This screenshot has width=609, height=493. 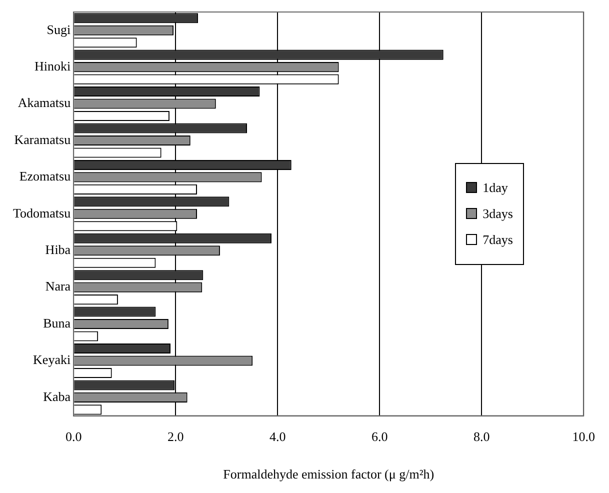 I want to click on y-tick-label: Sugi, so click(x=58, y=29).